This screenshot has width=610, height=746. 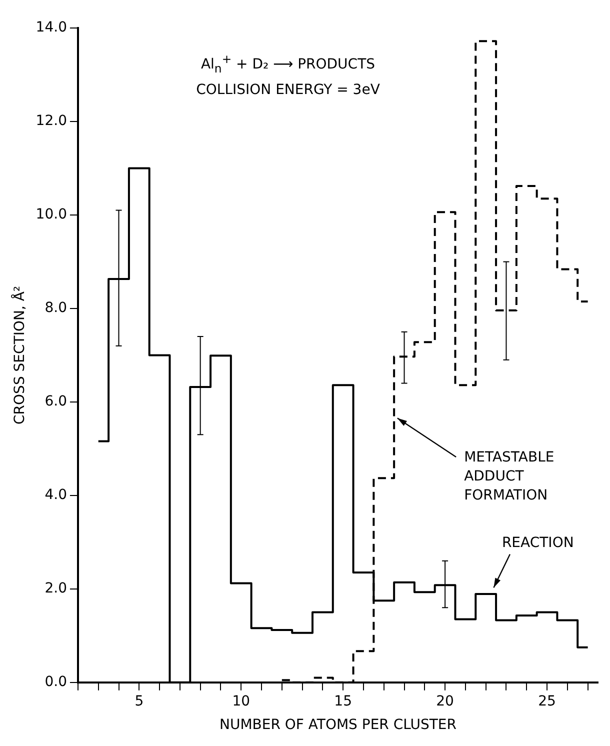 What do you see at coordinates (55, 588) in the screenshot?
I see `y-tick-label: 2.0` at bounding box center [55, 588].